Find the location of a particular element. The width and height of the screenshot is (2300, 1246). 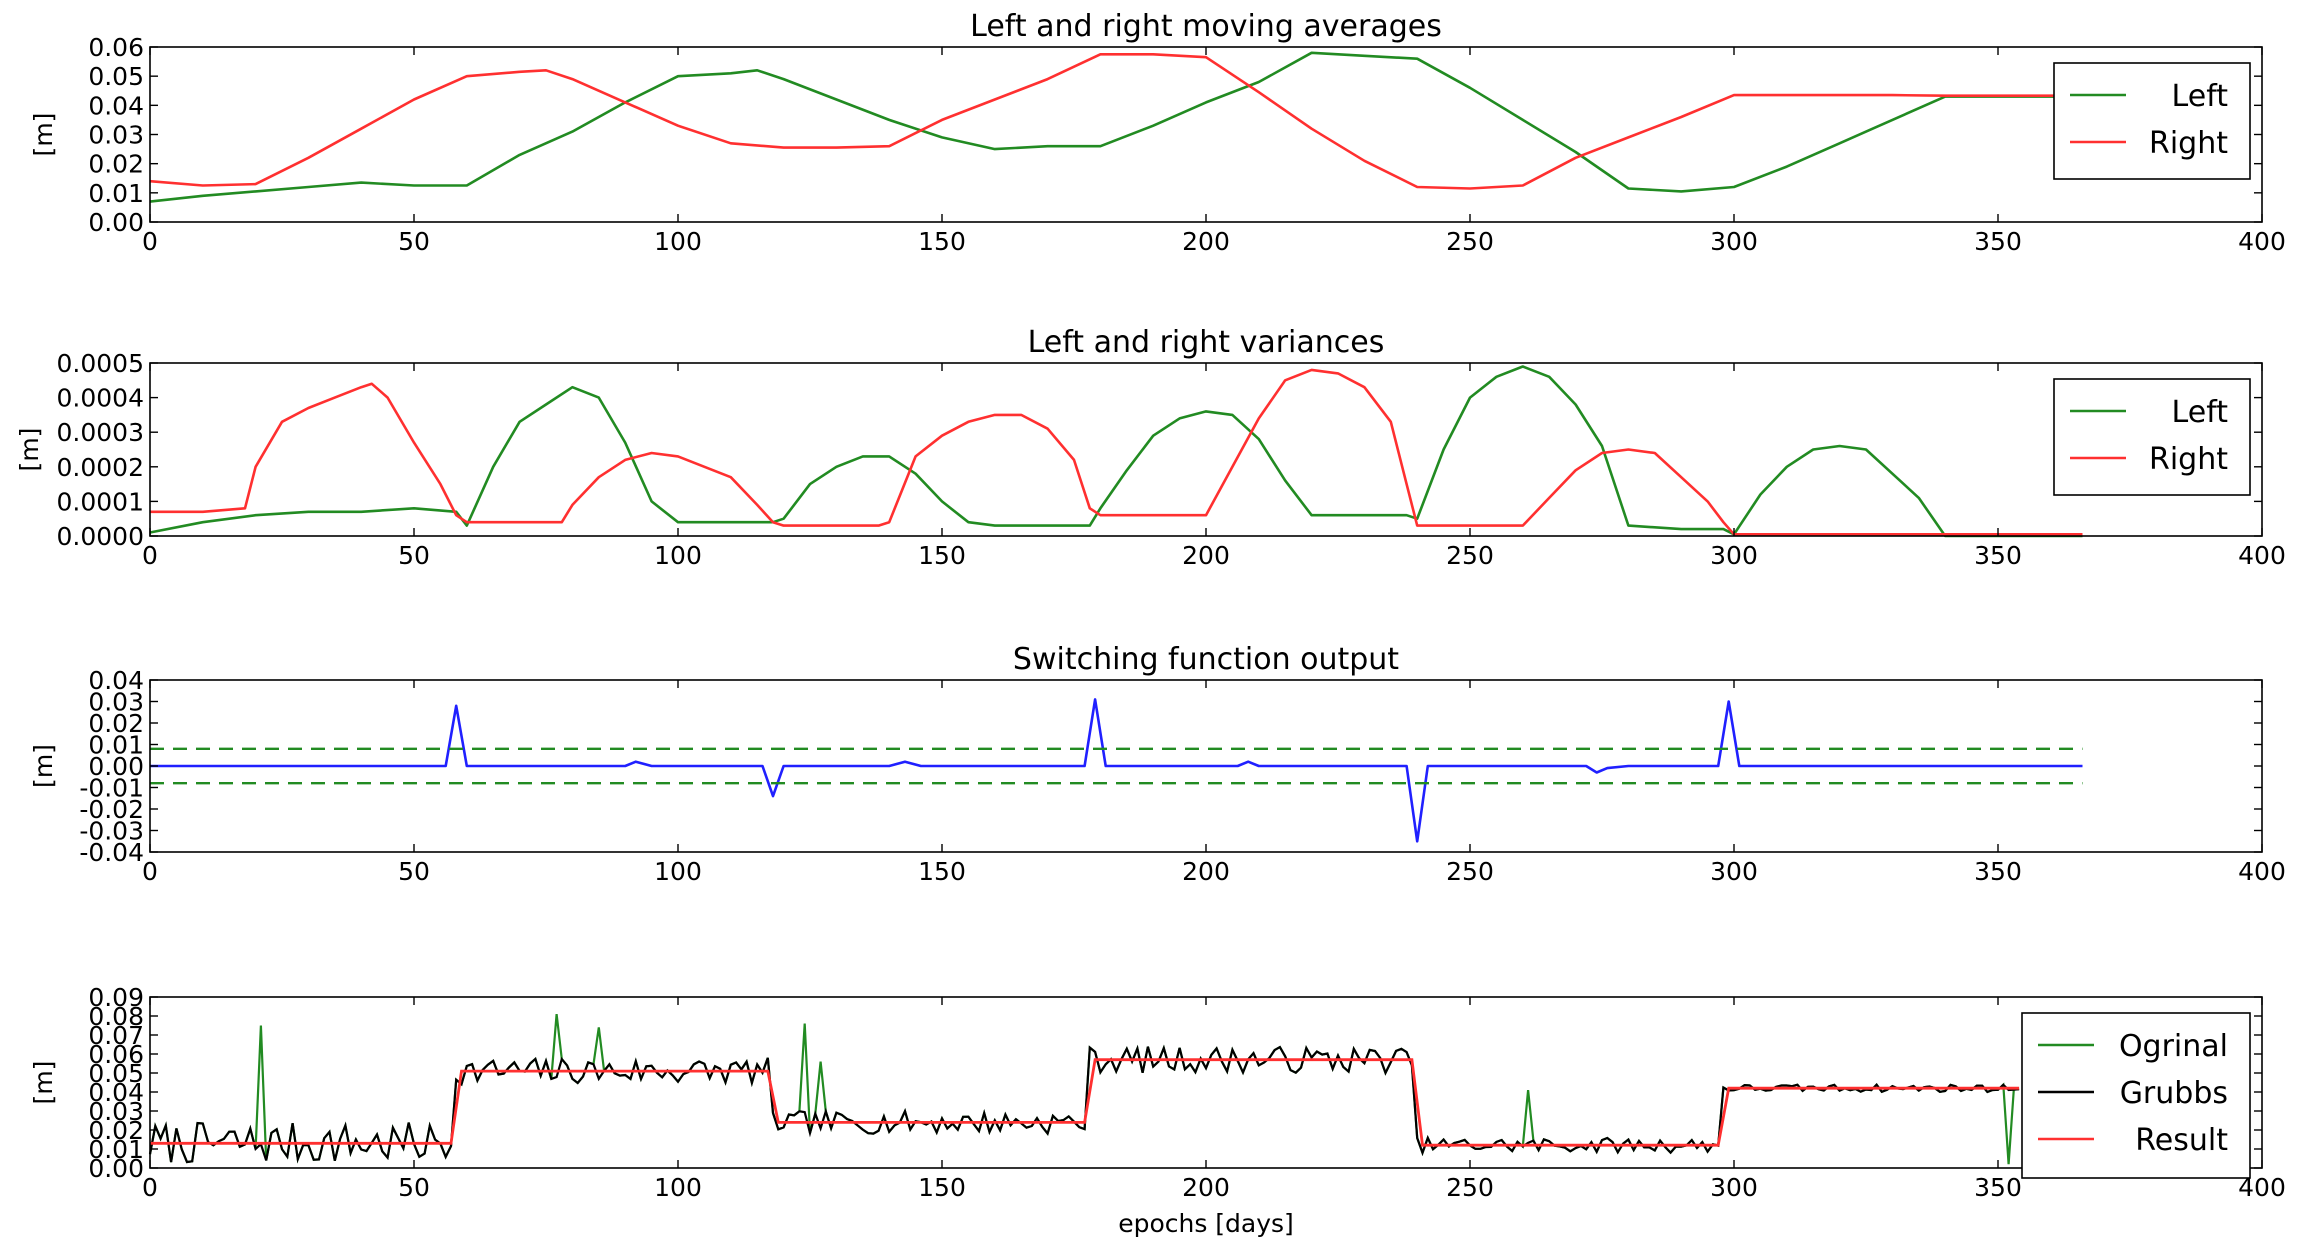

y-tick-label: 0.09 is located at coordinates (116, 997).